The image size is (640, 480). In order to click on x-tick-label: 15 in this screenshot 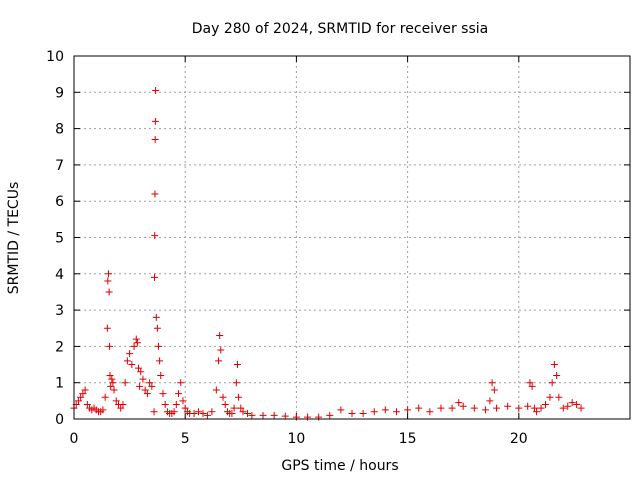, I will do `click(408, 439)`.